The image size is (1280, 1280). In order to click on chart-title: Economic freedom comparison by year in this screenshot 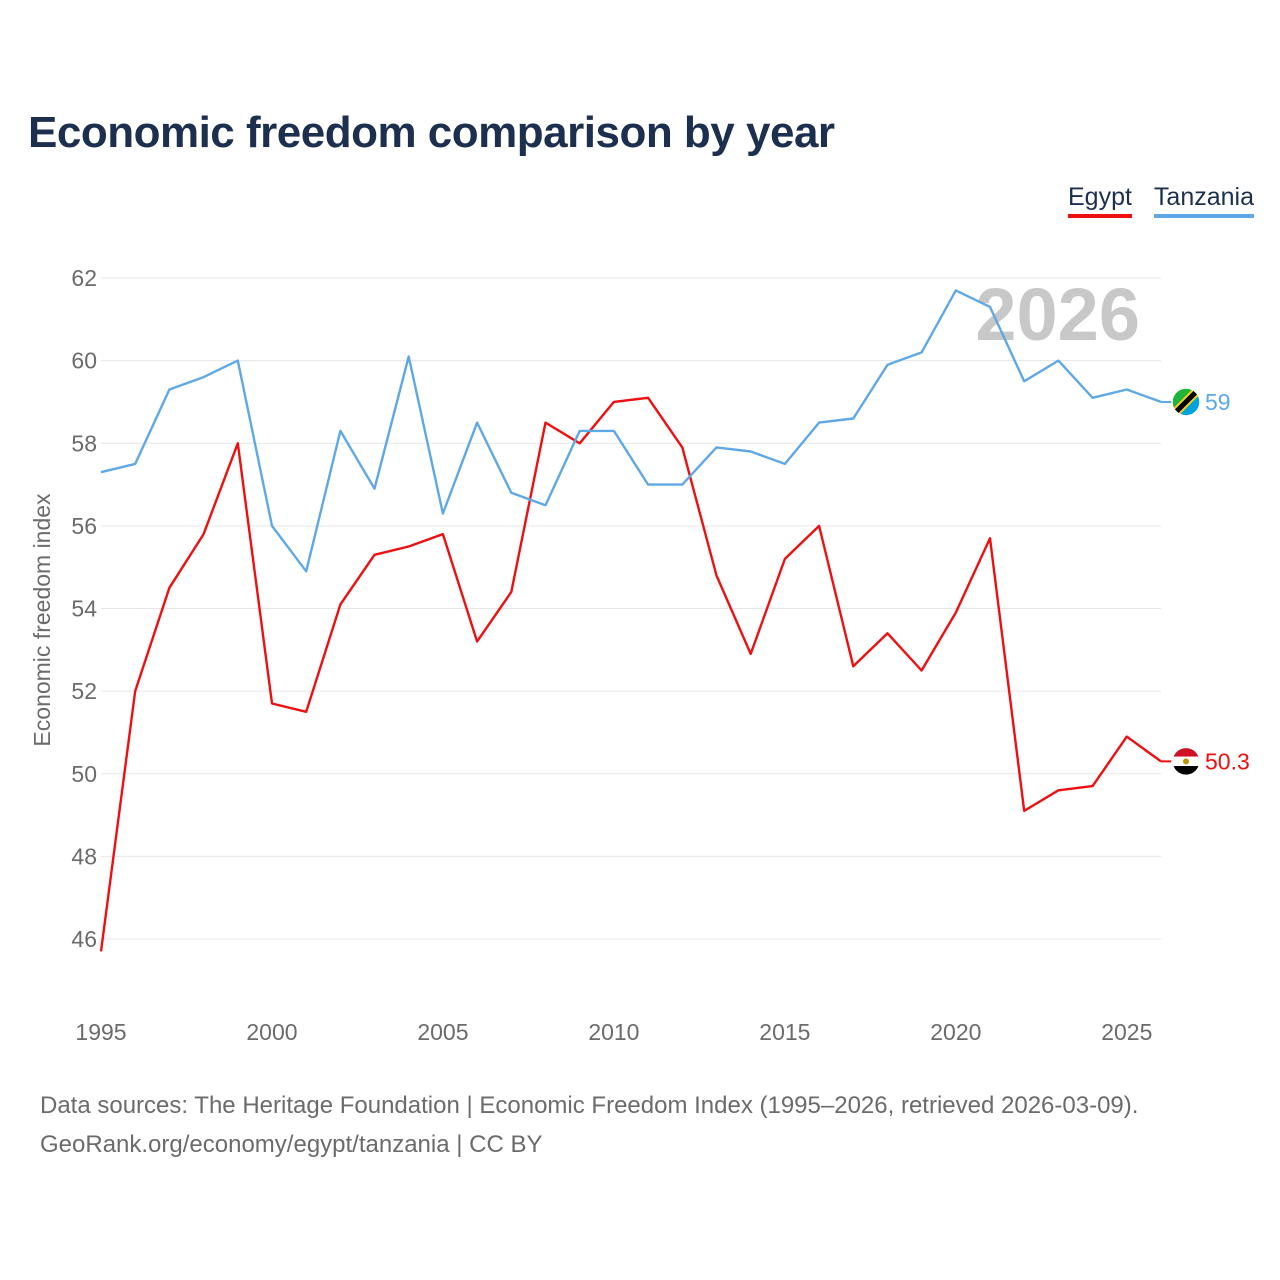, I will do `click(431, 132)`.